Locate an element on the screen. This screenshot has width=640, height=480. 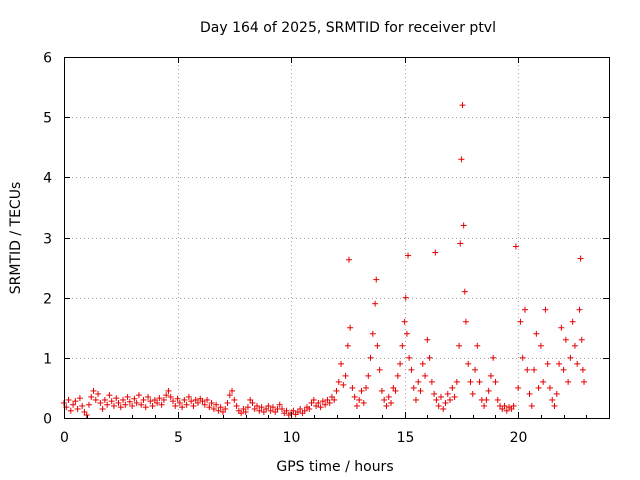
y-tick-label: 3 is located at coordinates (47, 240).